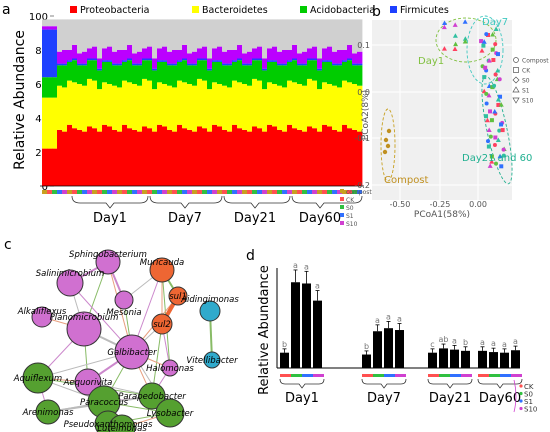 The height and width of the screenshot is (432, 550). What do you see at coordinates (529, 387) in the screenshot?
I see `legend-label: CK` at bounding box center [529, 387].